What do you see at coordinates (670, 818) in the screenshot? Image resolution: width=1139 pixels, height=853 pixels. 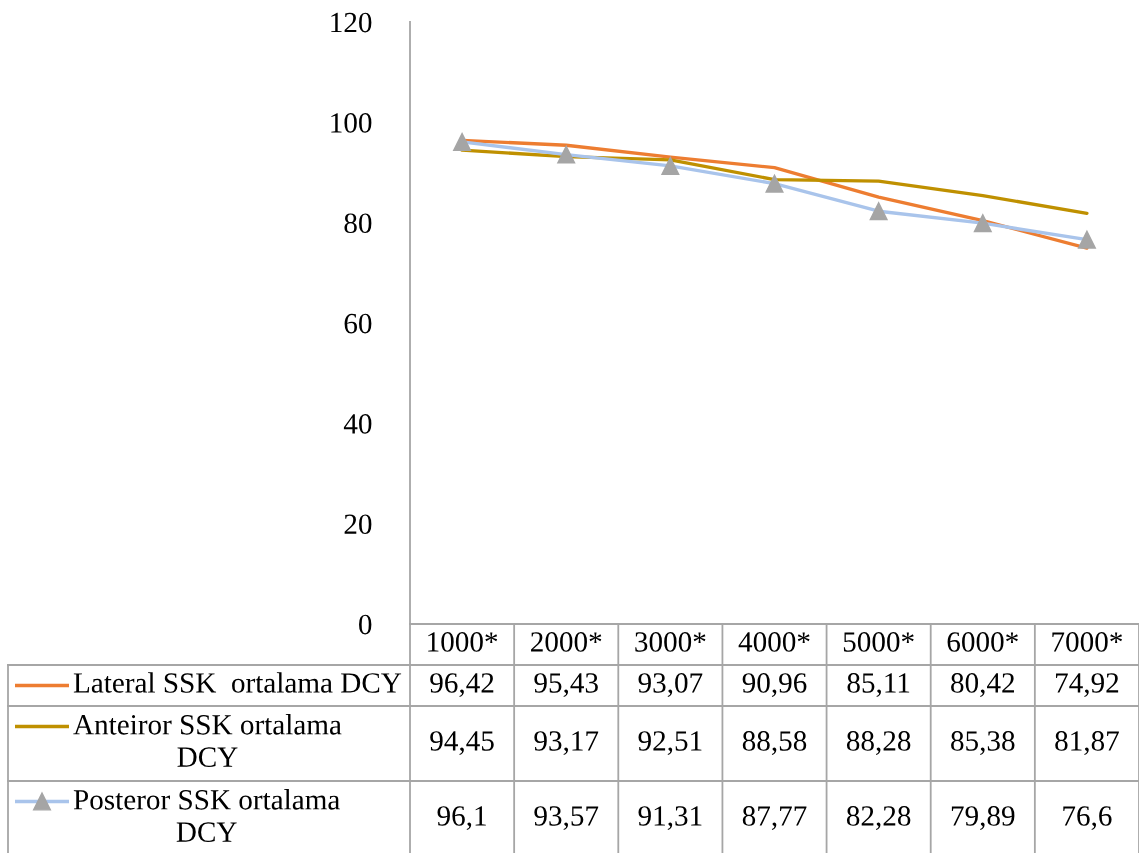 I see `data-label: 91,31` at bounding box center [670, 818].